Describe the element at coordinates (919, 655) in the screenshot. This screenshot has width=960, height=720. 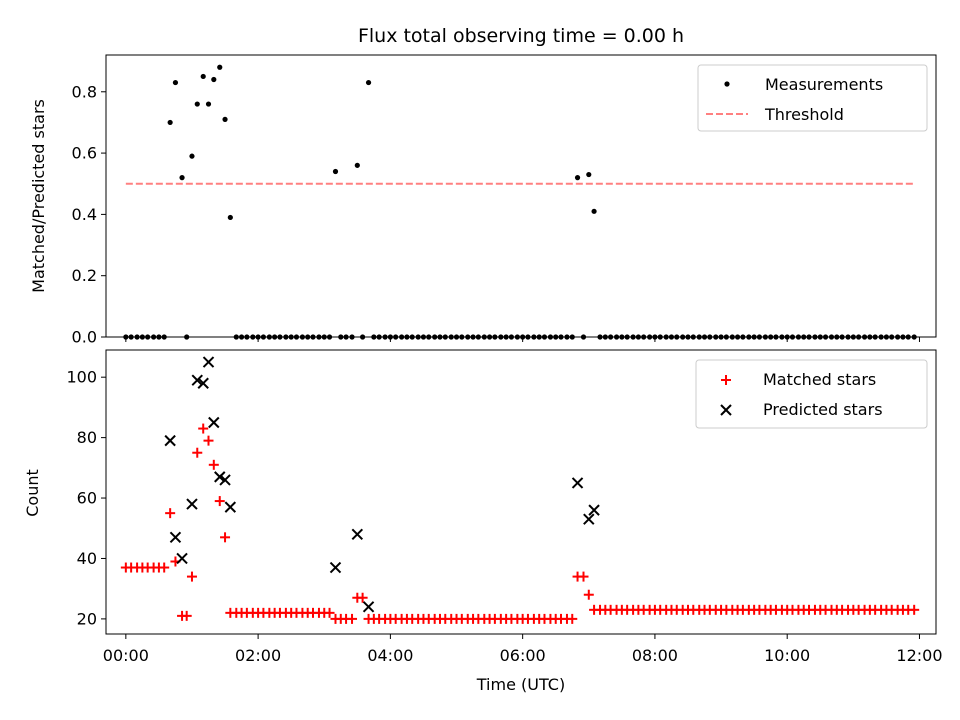
I see `bottom-x-tick-label: 12:00` at that location.